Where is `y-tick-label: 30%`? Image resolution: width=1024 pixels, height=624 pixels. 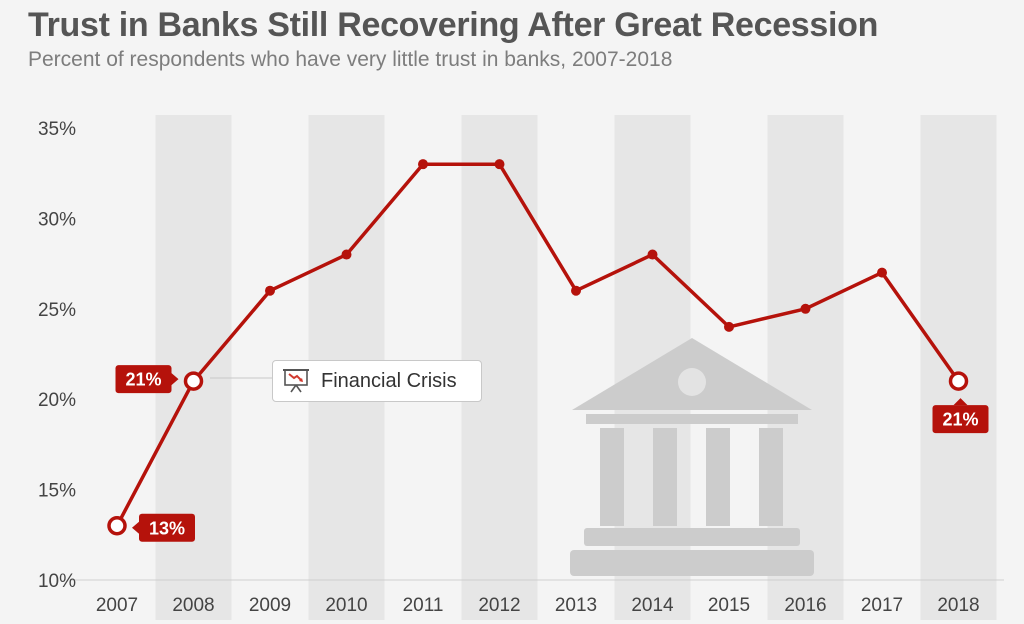 y-tick-label: 30% is located at coordinates (57, 219).